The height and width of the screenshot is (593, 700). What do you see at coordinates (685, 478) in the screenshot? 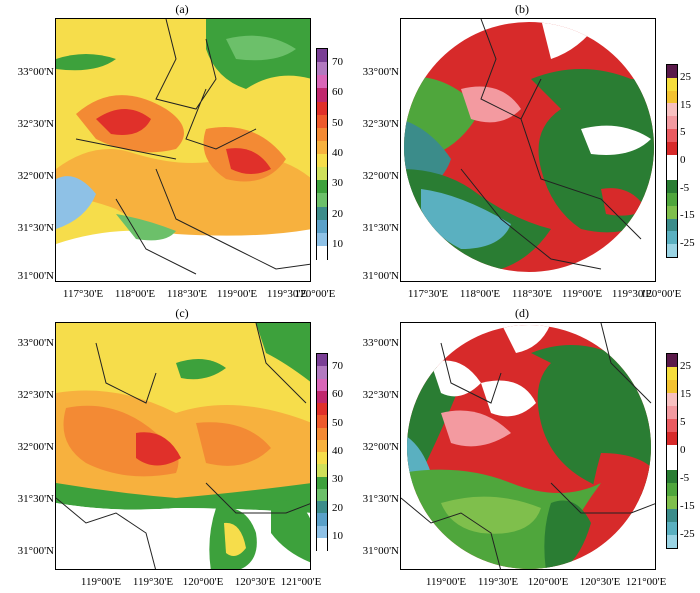
I see `colorbar-tick-label: -5` at bounding box center [685, 478].